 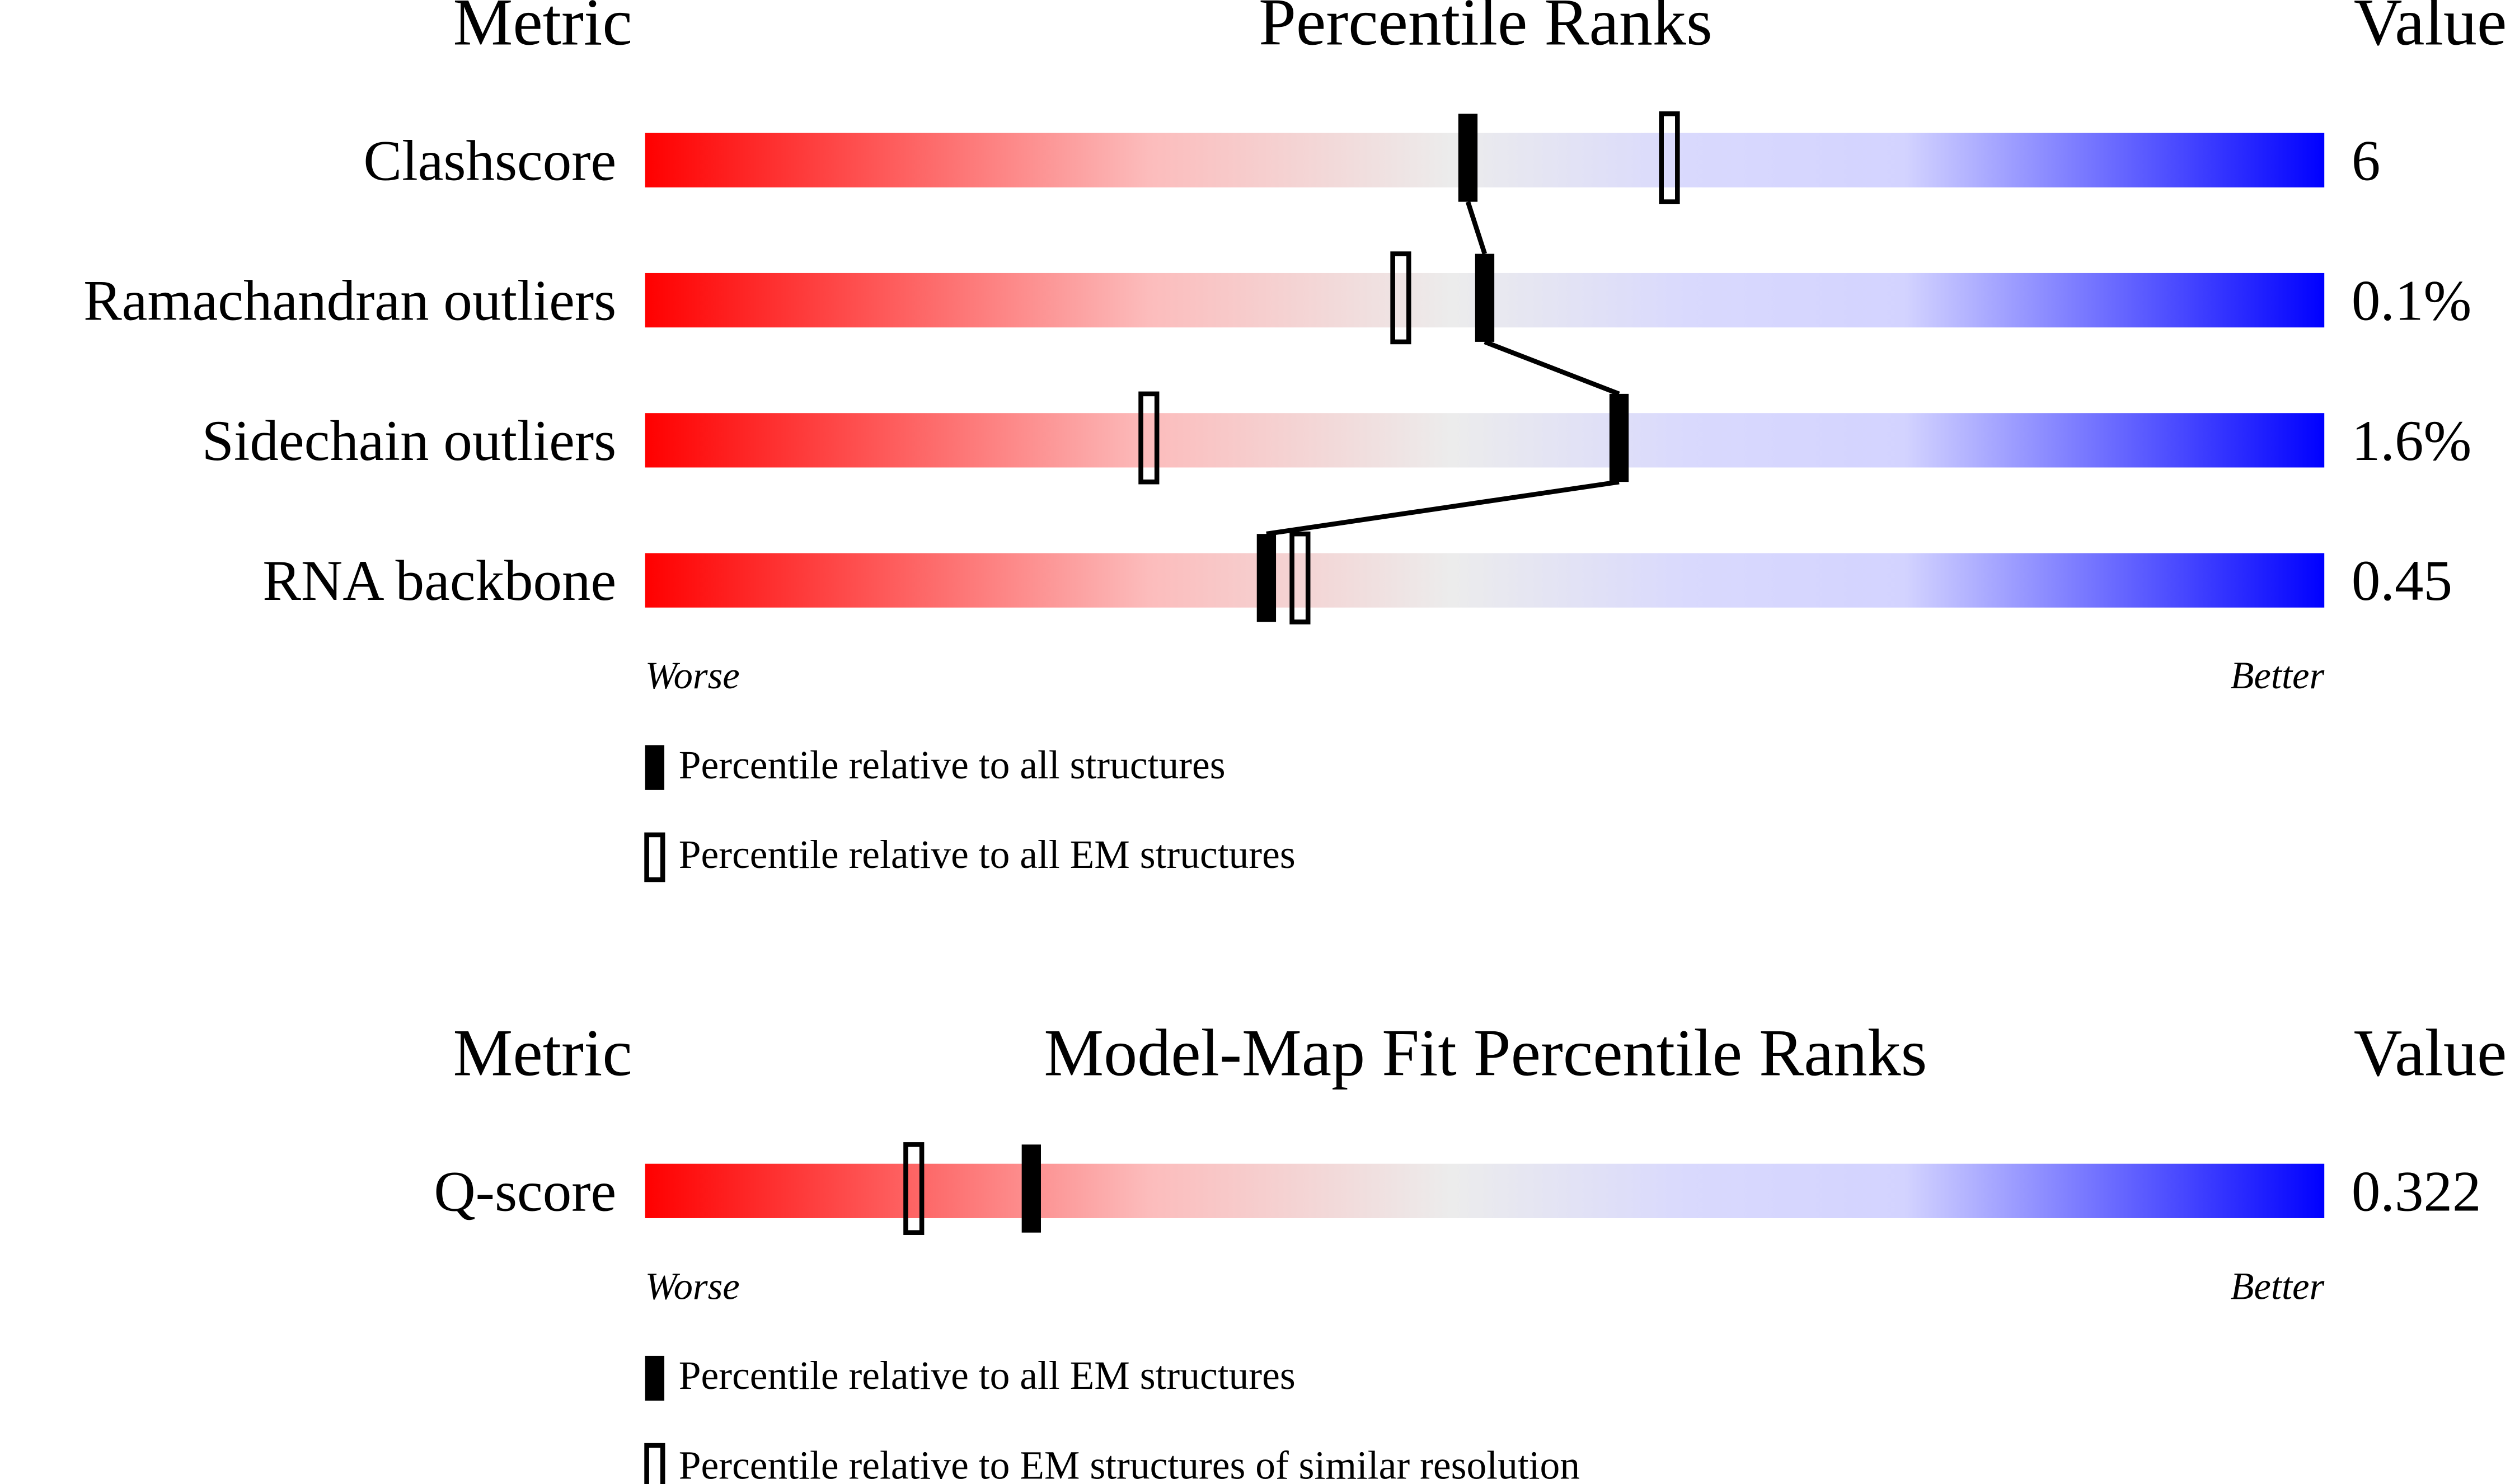 I want to click on metric-label: RNA backbone, so click(x=439, y=581).